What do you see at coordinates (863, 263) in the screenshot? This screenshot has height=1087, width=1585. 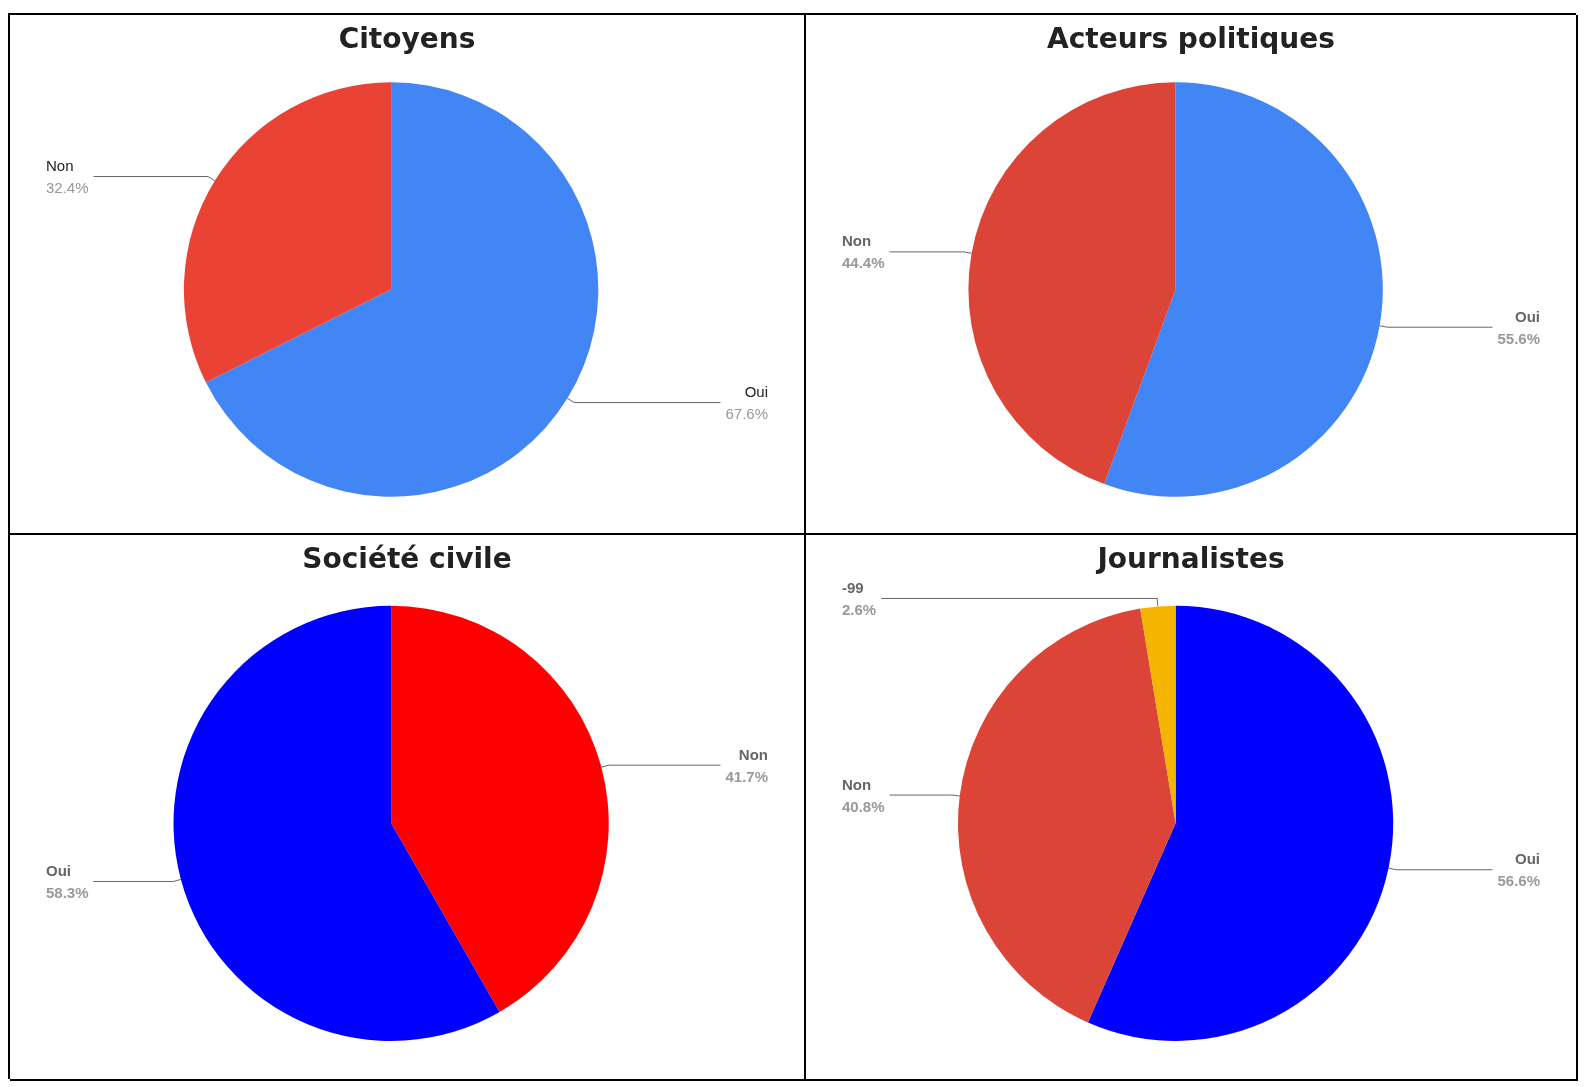 I see `data-label: 44.4%` at bounding box center [863, 263].